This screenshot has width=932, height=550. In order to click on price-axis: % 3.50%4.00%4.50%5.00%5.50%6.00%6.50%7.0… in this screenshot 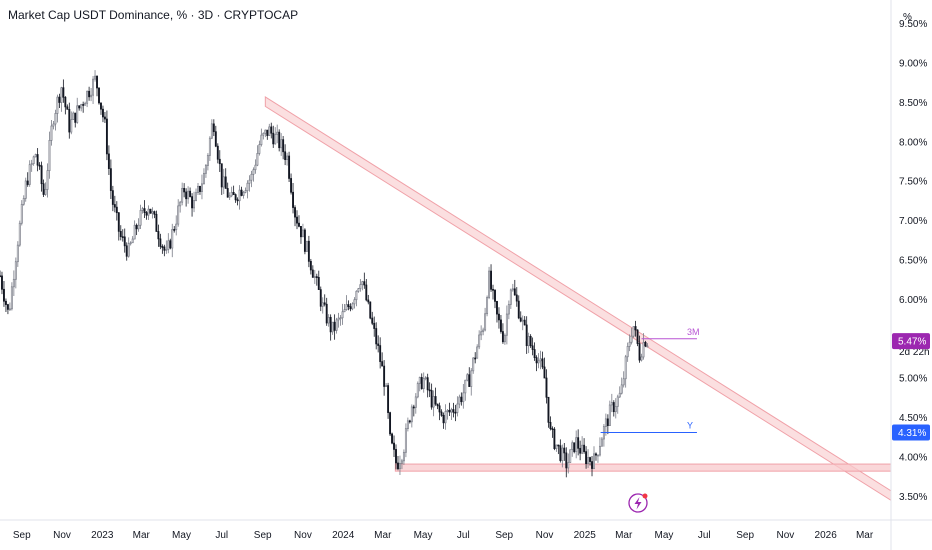, I will do `click(911, 257)`.